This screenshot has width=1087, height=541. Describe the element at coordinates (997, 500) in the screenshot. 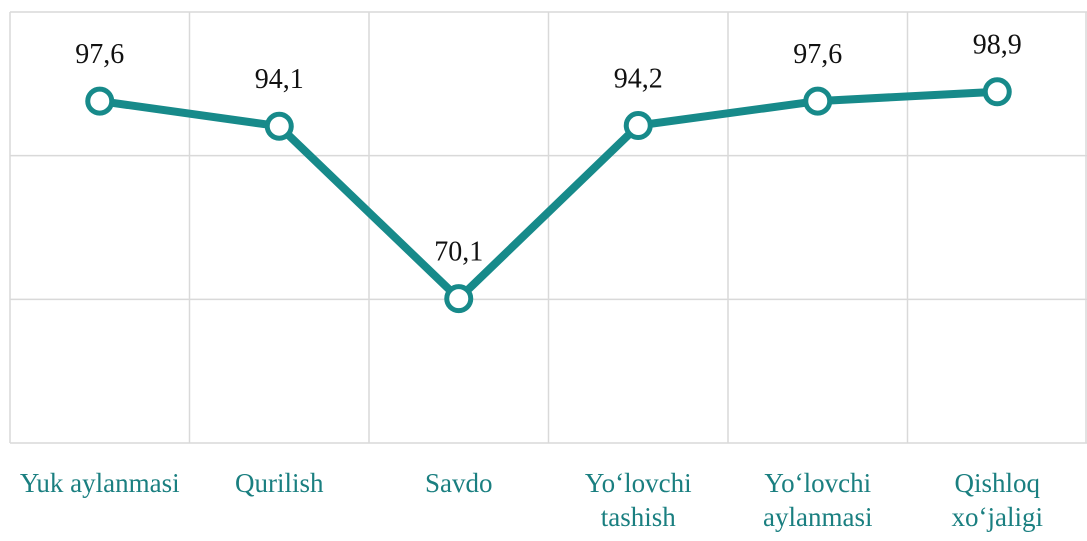

I see `x-tick-label: Qishloq xo‘jaligi` at that location.